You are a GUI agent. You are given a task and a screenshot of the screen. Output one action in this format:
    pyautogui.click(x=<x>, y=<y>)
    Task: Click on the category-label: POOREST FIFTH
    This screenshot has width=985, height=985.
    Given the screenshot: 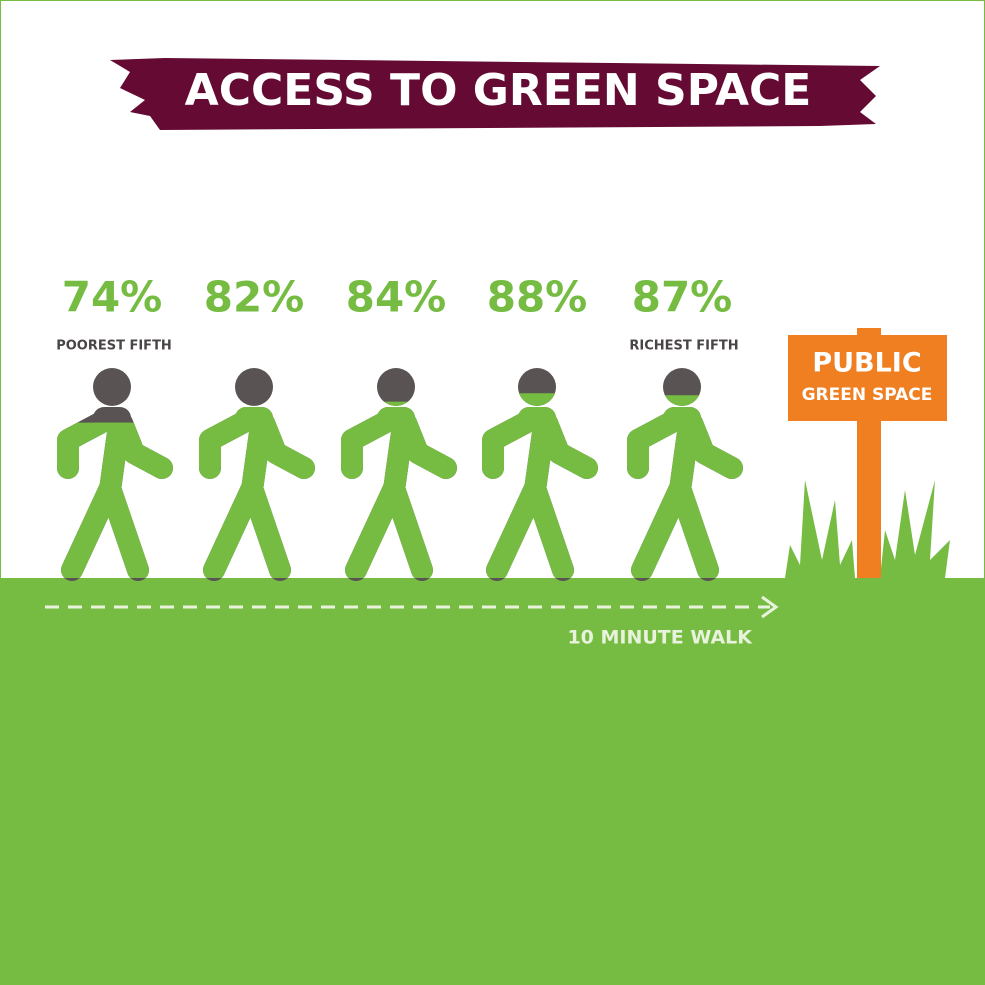 What is the action you would take?
    pyautogui.click(x=114, y=346)
    